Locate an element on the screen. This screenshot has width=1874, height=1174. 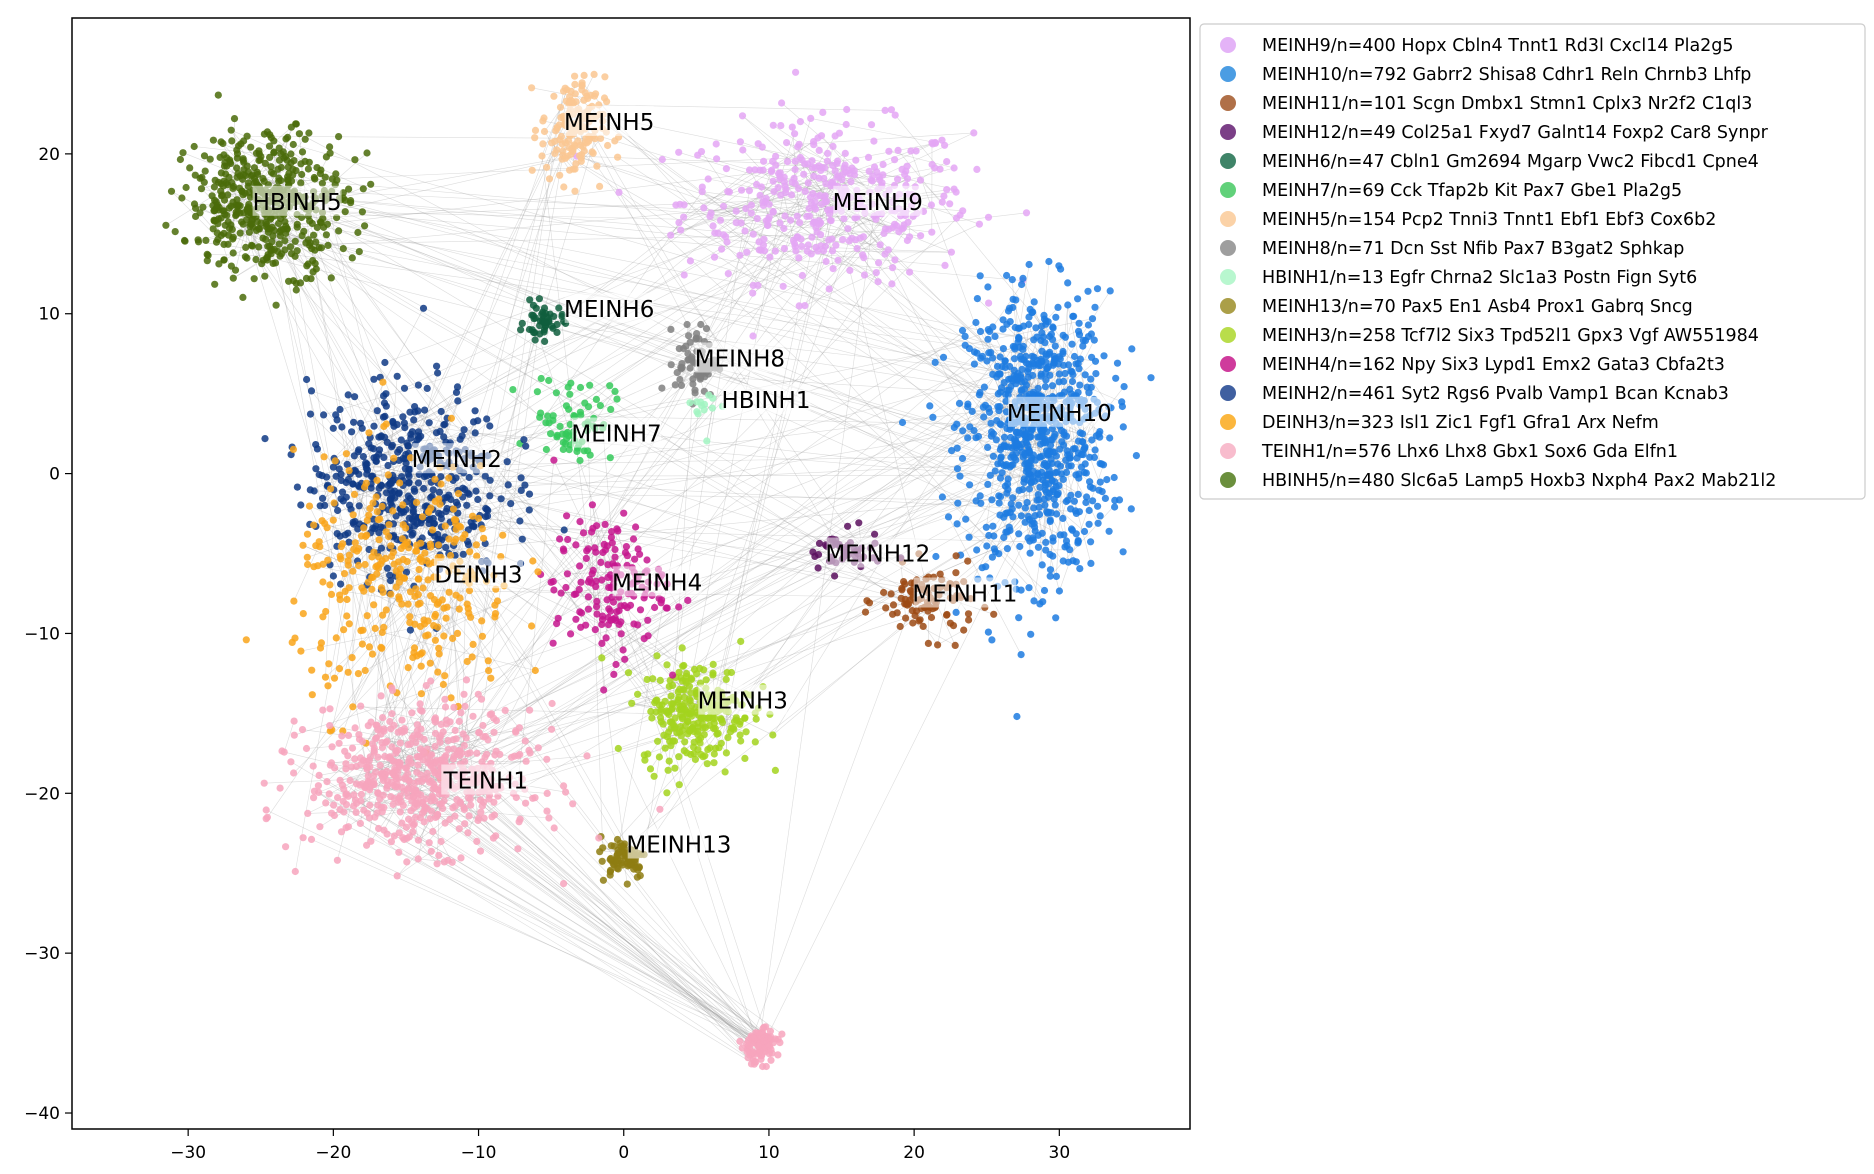
point-meinh4 is located at coordinates (597, 614).